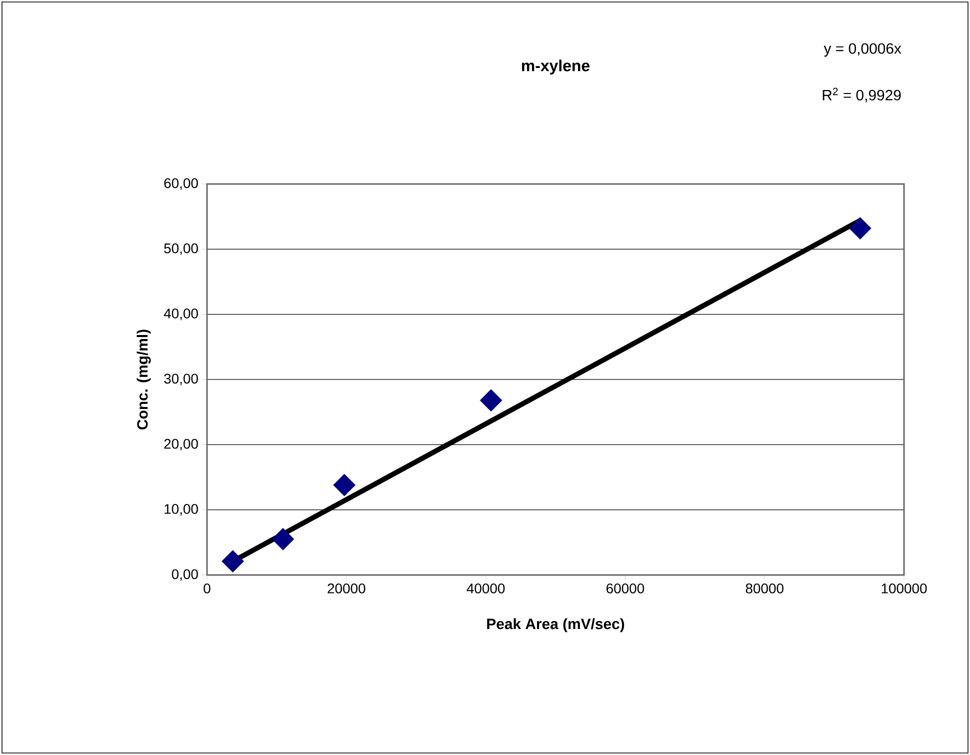  Describe the element at coordinates (181, 380) in the screenshot. I see `y-tick-label: 30,00` at that location.